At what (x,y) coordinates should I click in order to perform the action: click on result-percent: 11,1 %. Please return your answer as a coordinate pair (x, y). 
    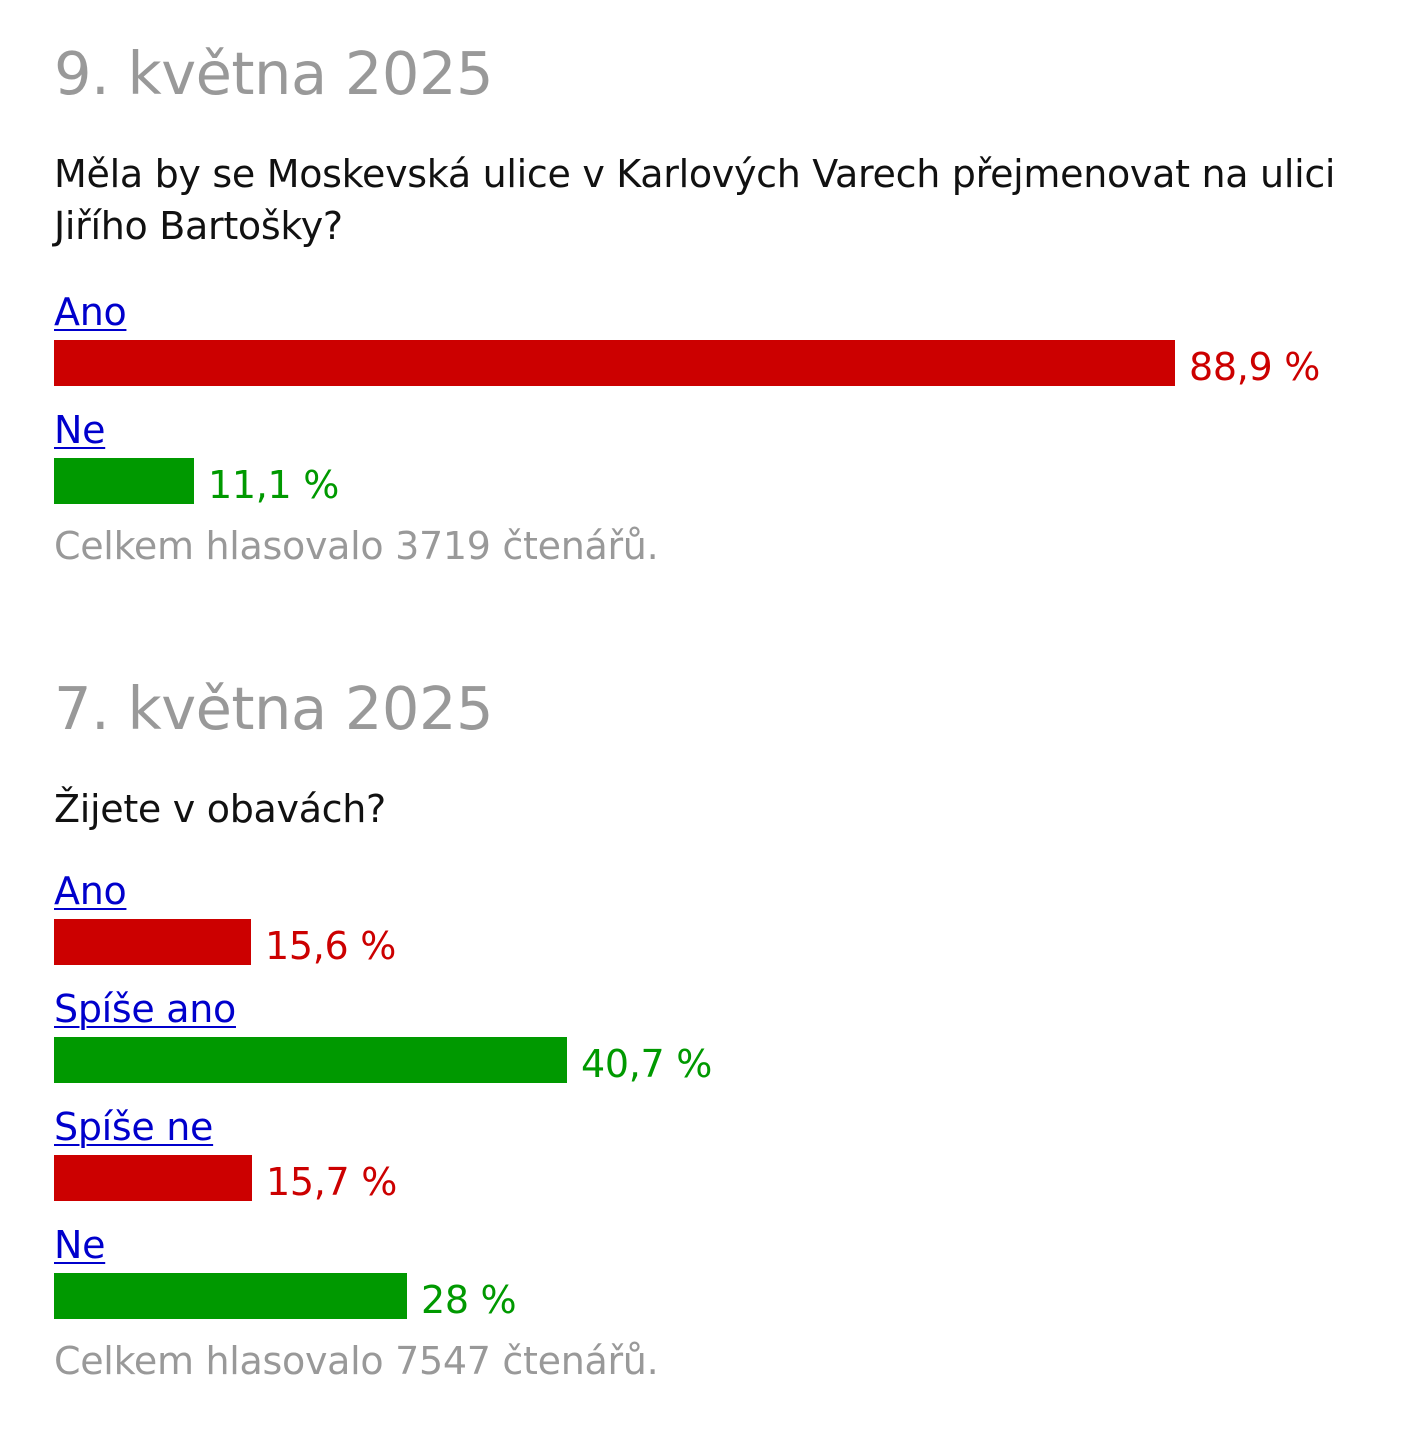
    Looking at the image, I should click on (273, 485).